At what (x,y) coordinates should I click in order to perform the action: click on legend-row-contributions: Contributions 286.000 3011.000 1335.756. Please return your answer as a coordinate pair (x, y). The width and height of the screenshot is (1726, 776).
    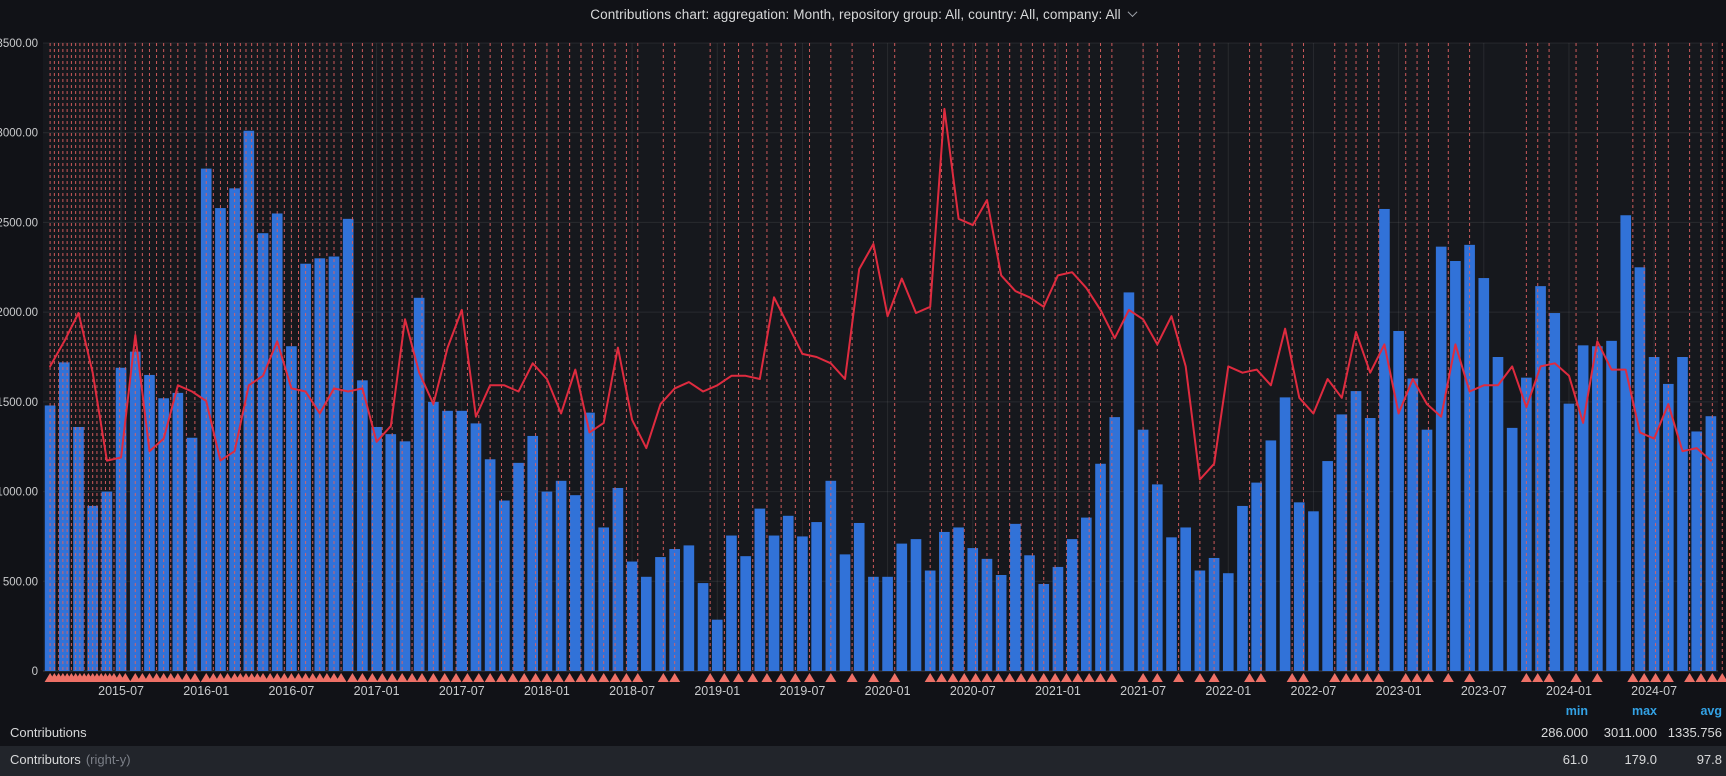
    Looking at the image, I should click on (863, 734).